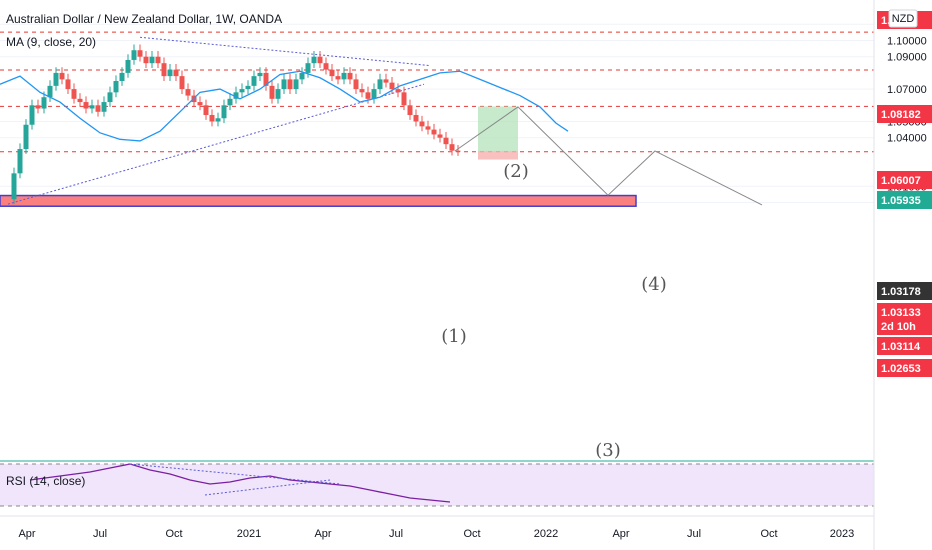 Image resolution: width=932 pixels, height=550 pixels. What do you see at coordinates (454, 336) in the screenshot?
I see `wave-label: (1)` at bounding box center [454, 336].